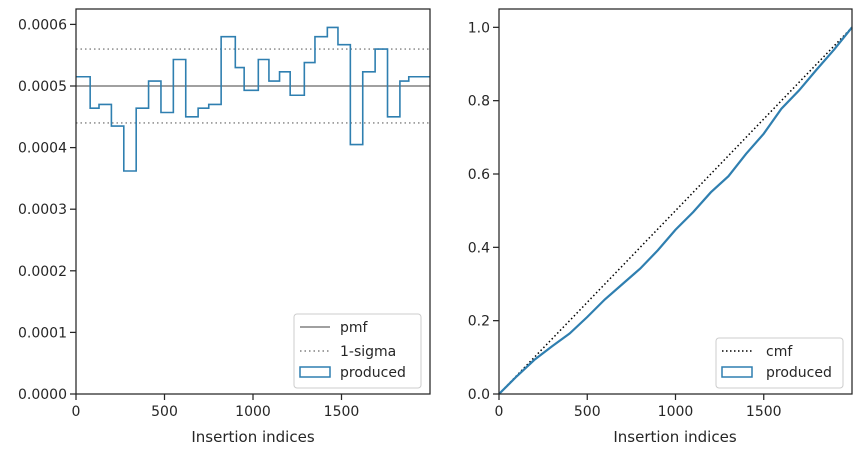 Image resolution: width=861 pixels, height=453 pixels. I want to click on right-y-tick-label: 0.4, so click(479, 248).